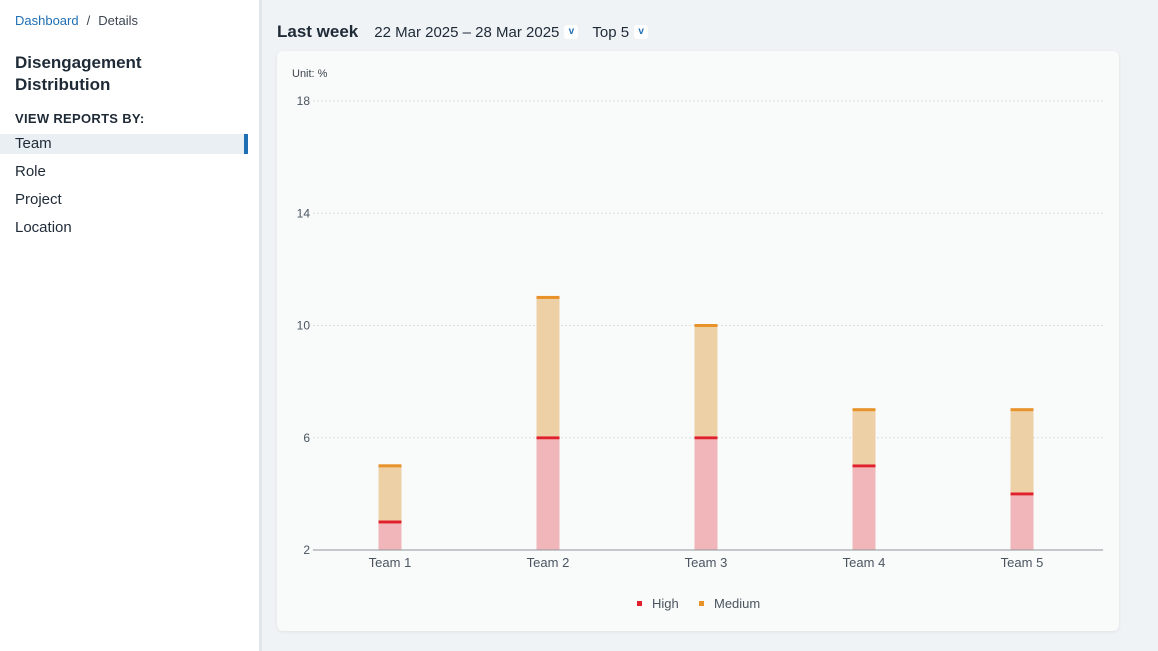 The image size is (1158, 651). Describe the element at coordinates (737, 603) in the screenshot. I see `legend-medium-label: Medium` at that location.